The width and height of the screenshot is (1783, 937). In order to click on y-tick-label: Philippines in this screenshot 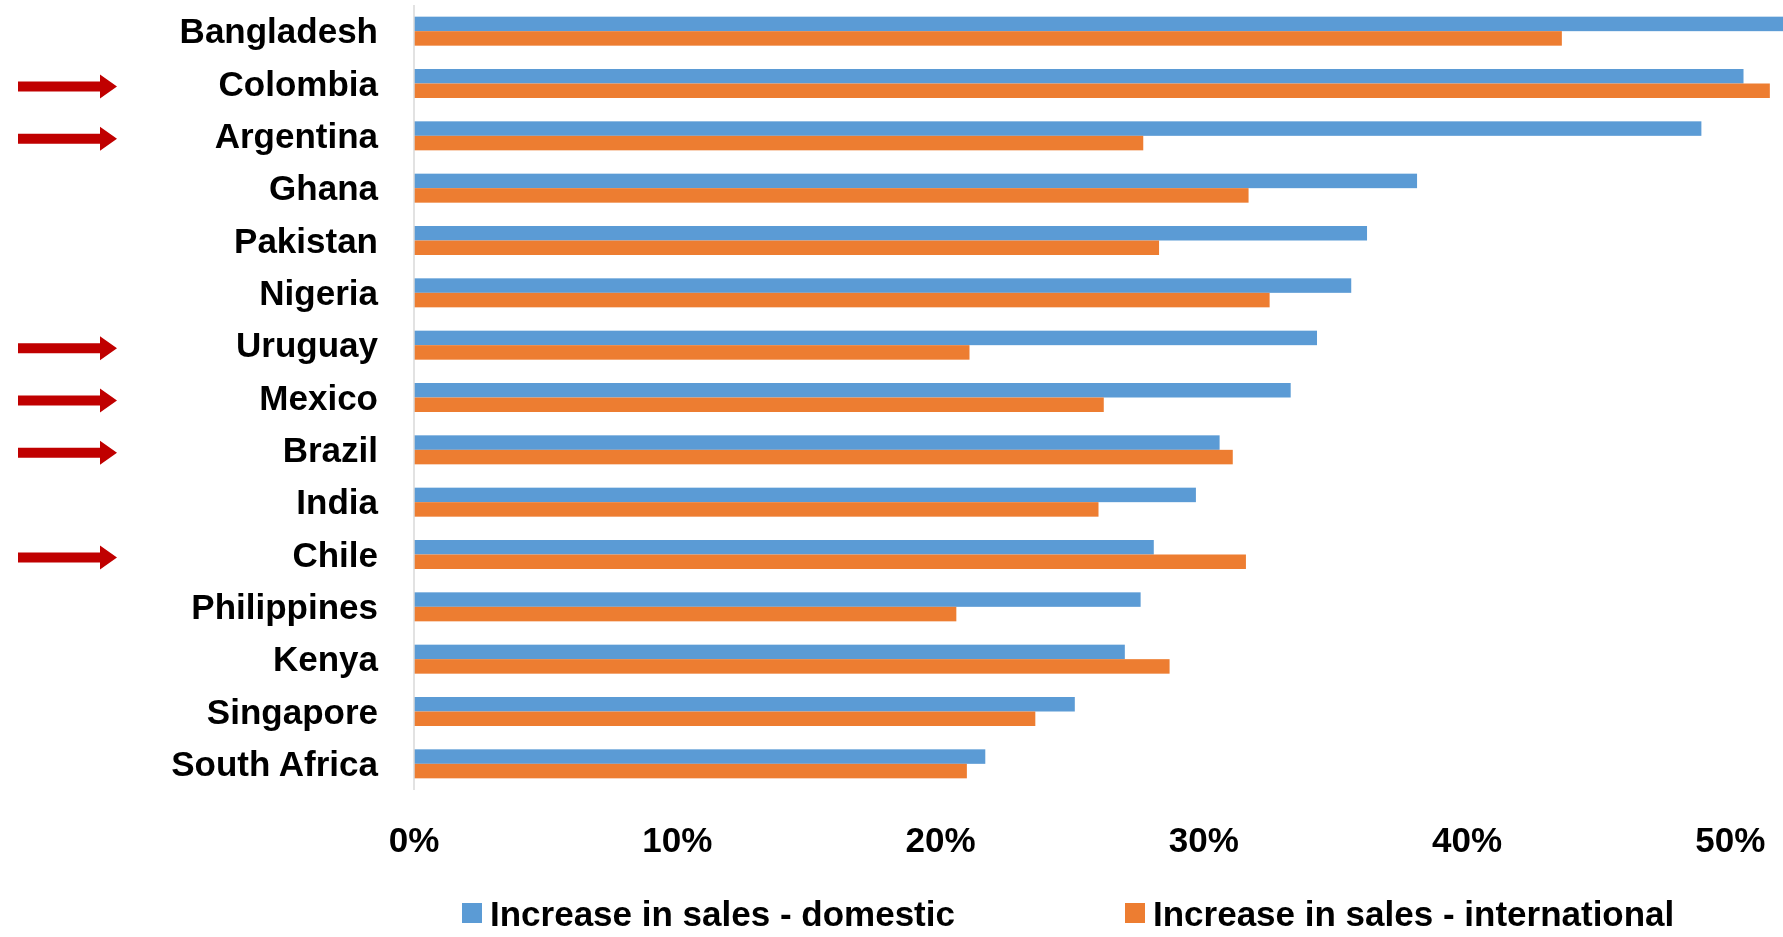, I will do `click(284, 607)`.